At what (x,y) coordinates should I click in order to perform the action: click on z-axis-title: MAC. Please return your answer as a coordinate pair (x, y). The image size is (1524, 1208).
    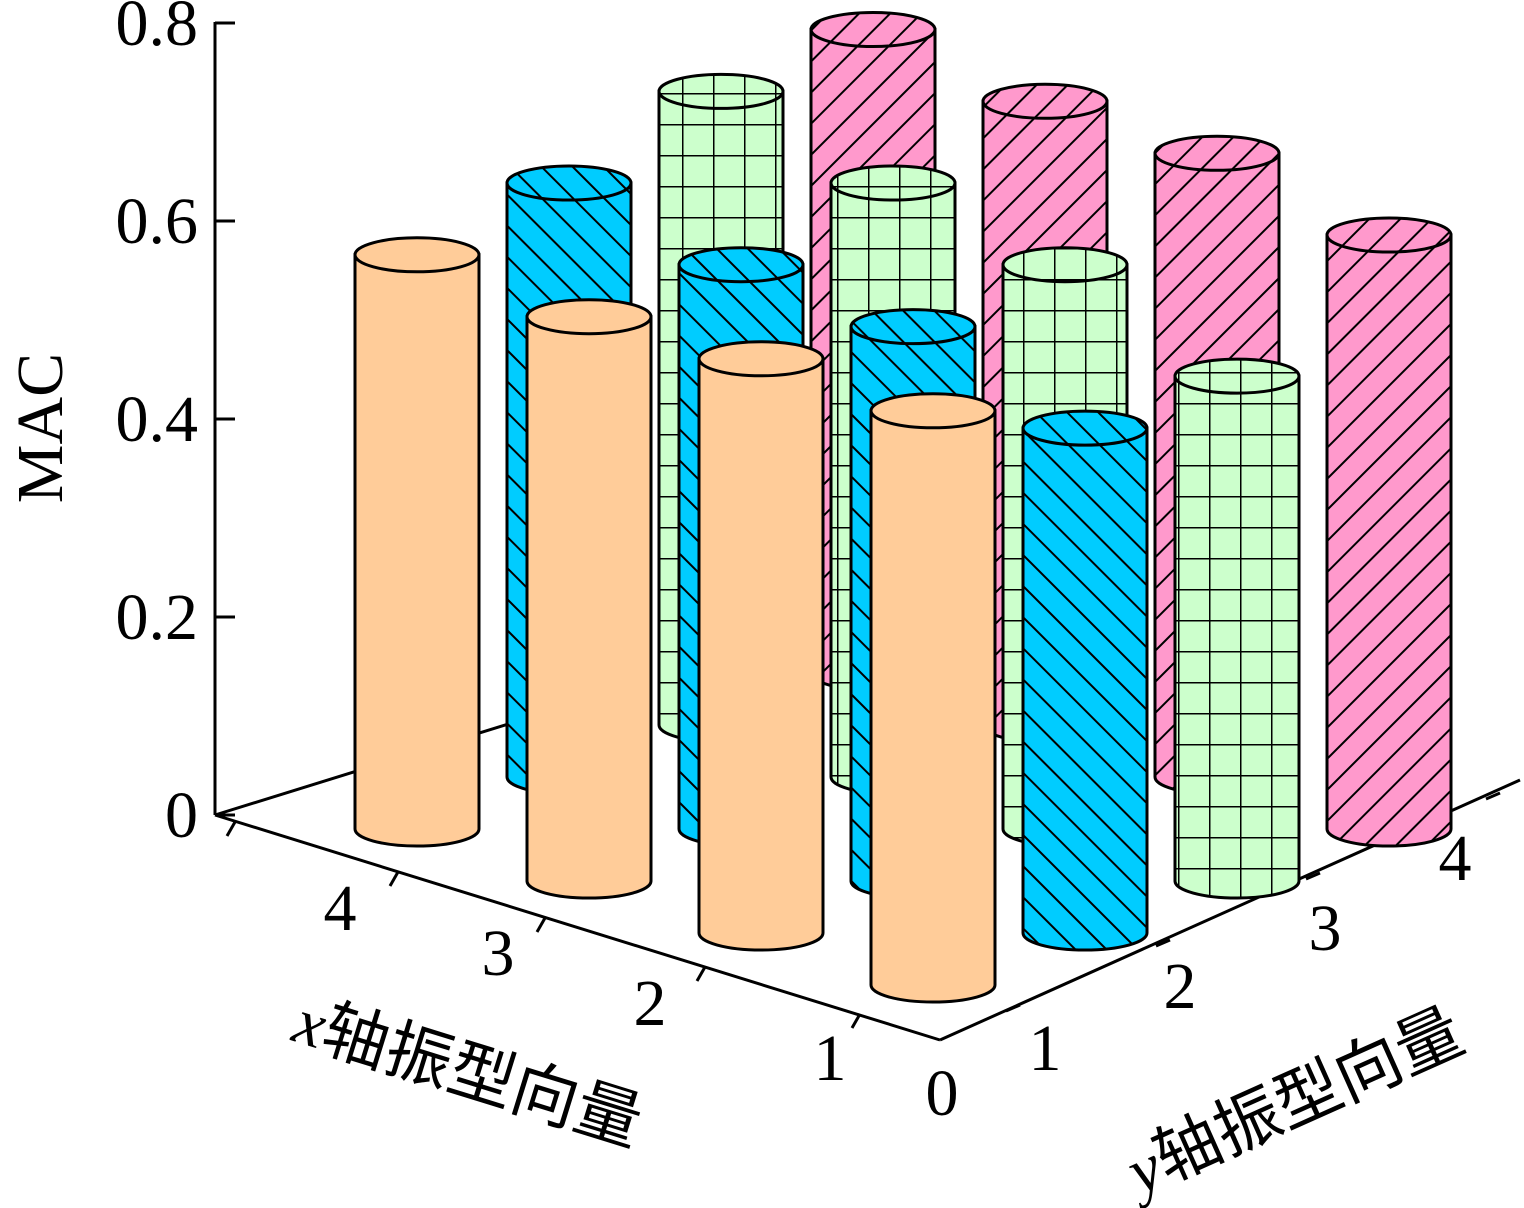
    Looking at the image, I should click on (40, 428).